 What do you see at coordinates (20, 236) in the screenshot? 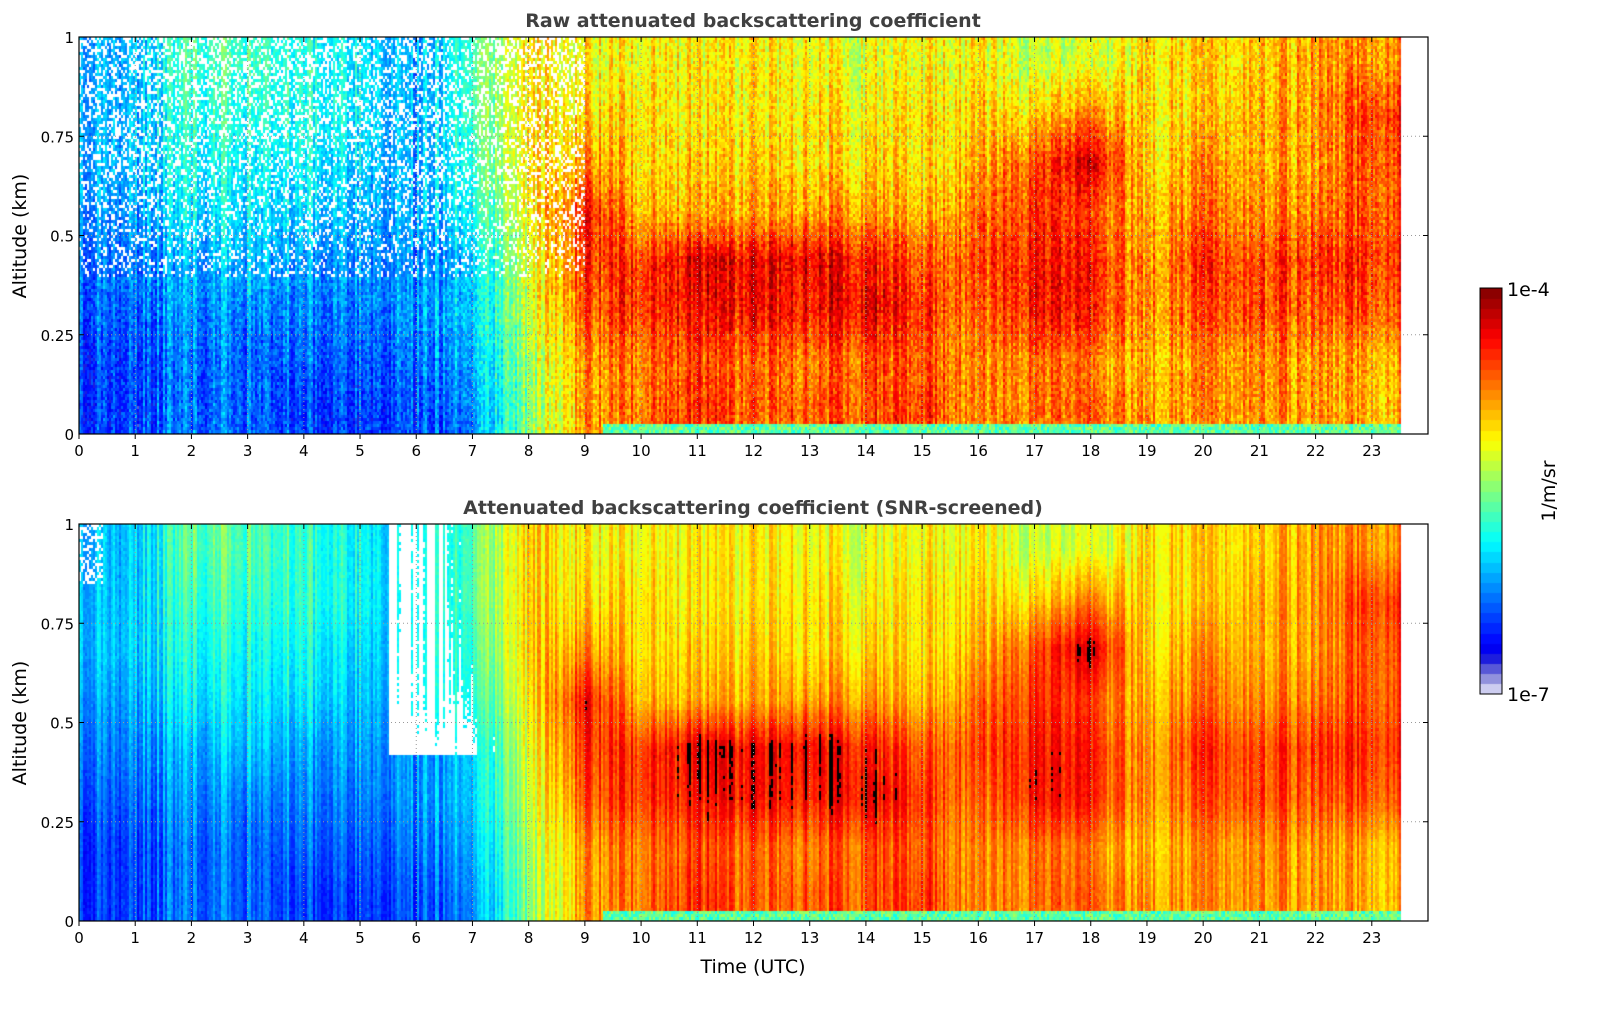
I see `ylabel-raw: Altitude (km)` at bounding box center [20, 236].